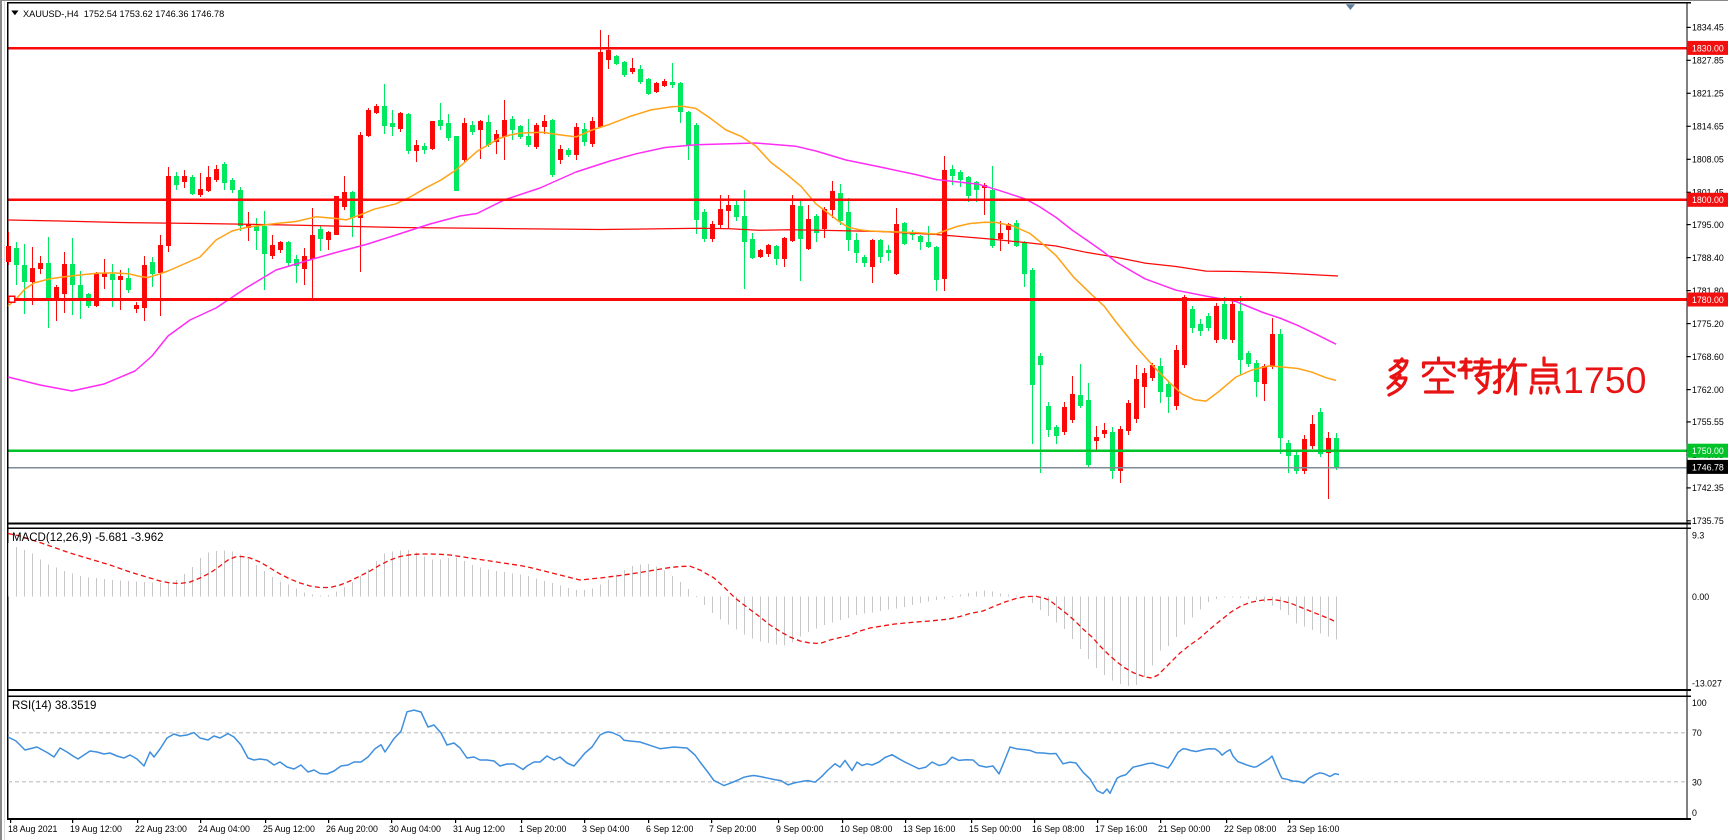  I want to click on svg-text: 16 Sep 08:00, so click(1058, 829).